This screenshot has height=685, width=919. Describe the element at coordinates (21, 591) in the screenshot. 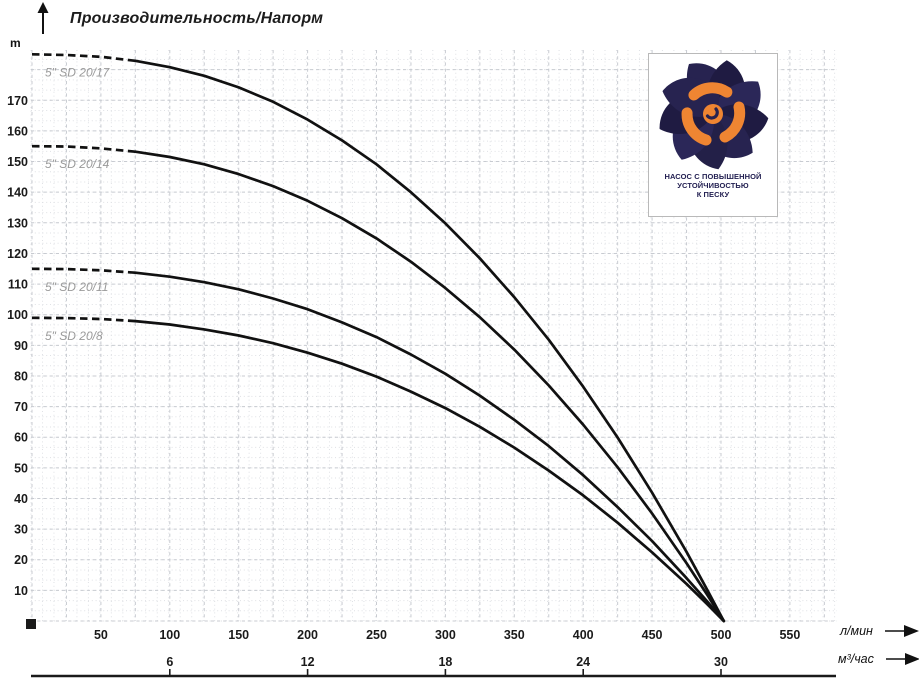

I see `y-tick-label: 10` at that location.